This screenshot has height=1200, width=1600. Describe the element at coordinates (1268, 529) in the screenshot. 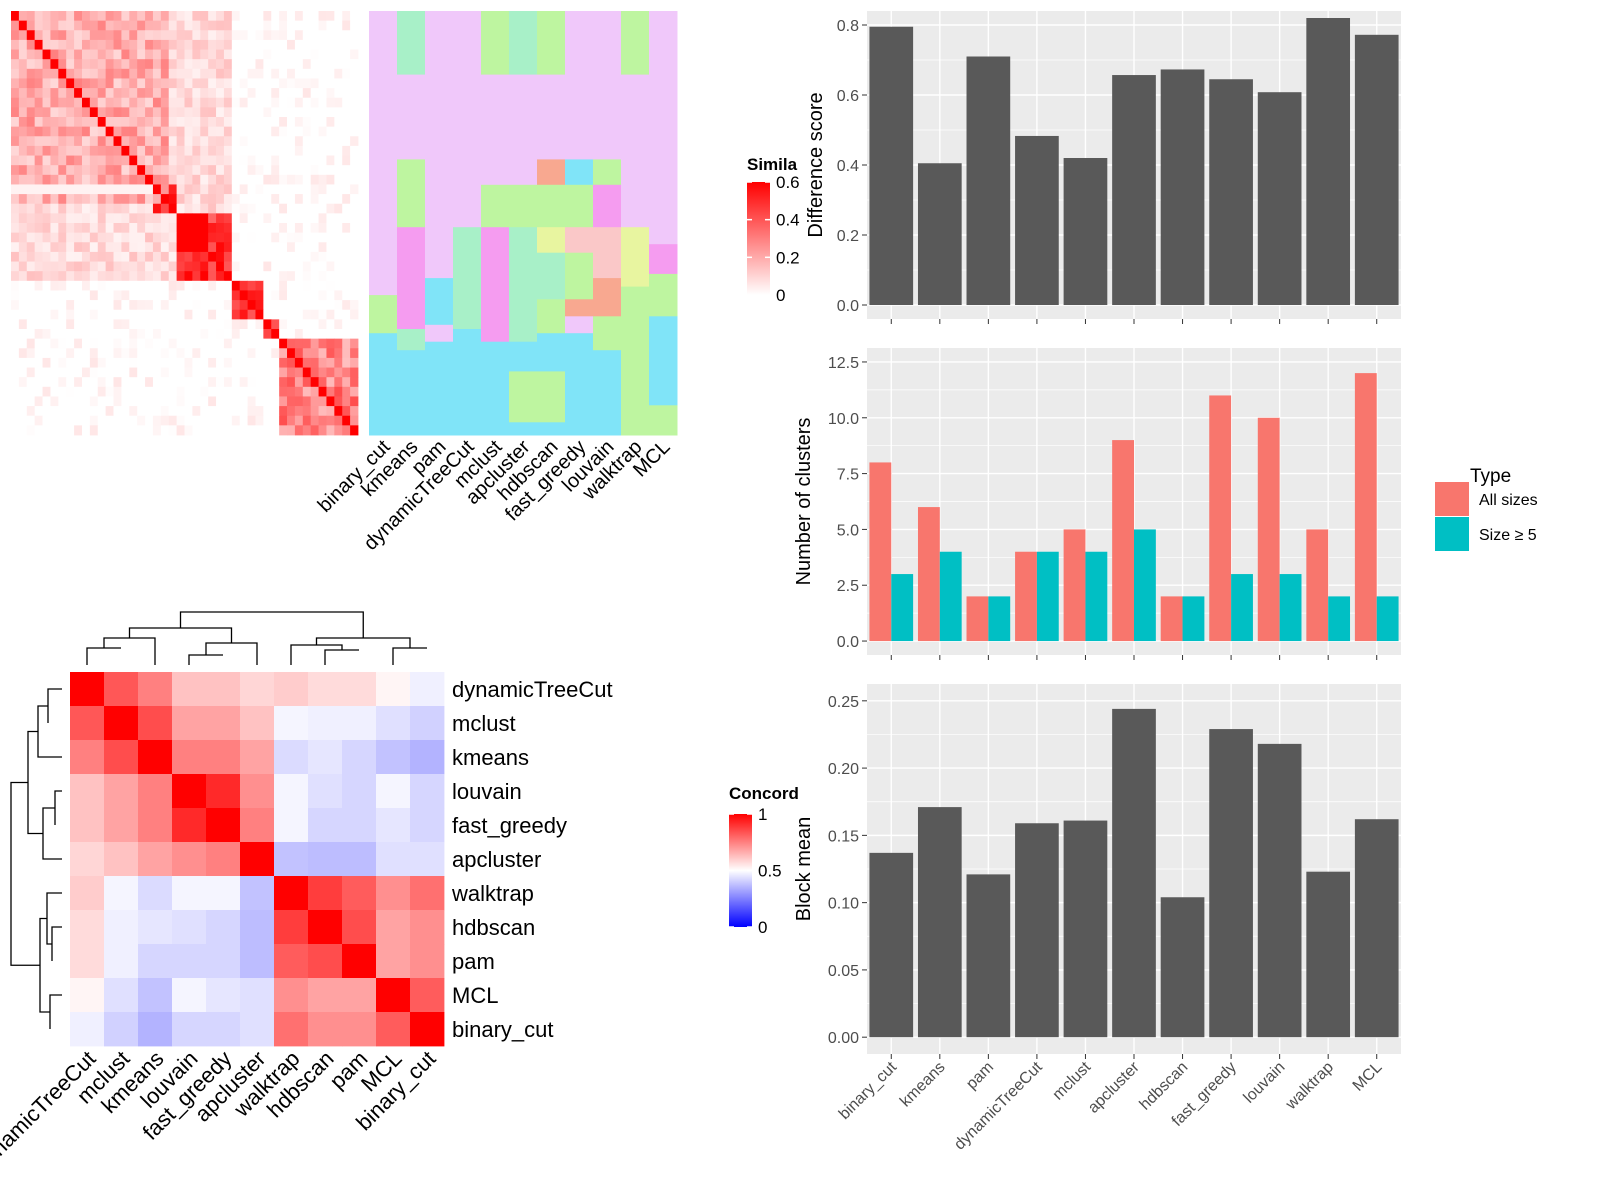

I see `bar-all-sizes` at that location.